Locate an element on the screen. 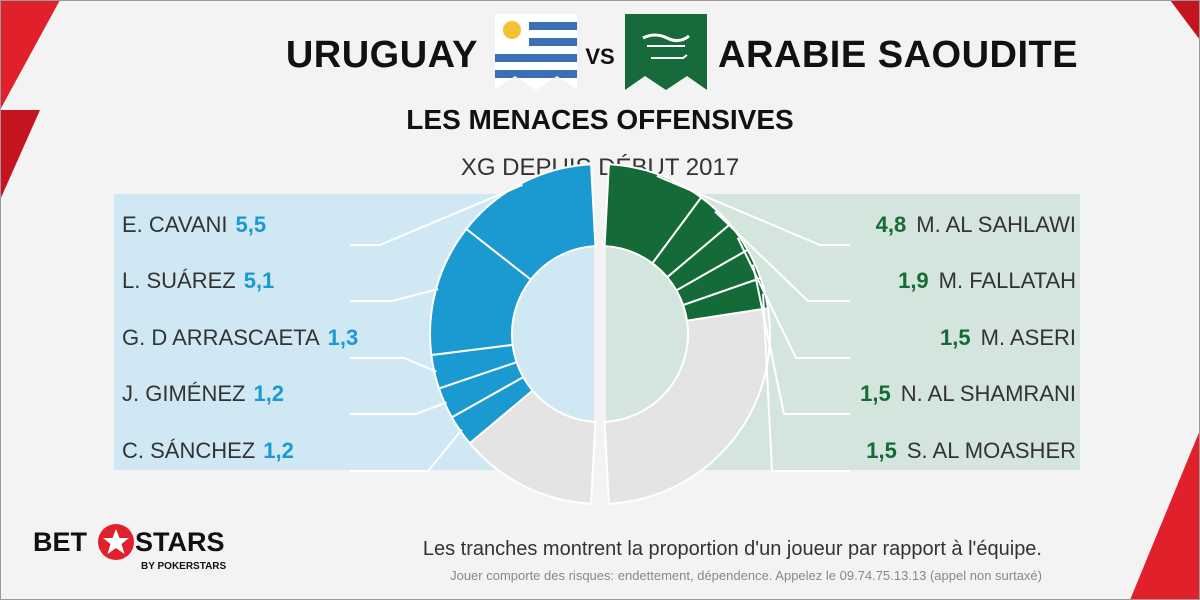 Image resolution: width=1200 pixels, height=600 pixels. match-headline: URUGUAY VS ARABIE SAOUDITE is located at coordinates (600, 52).